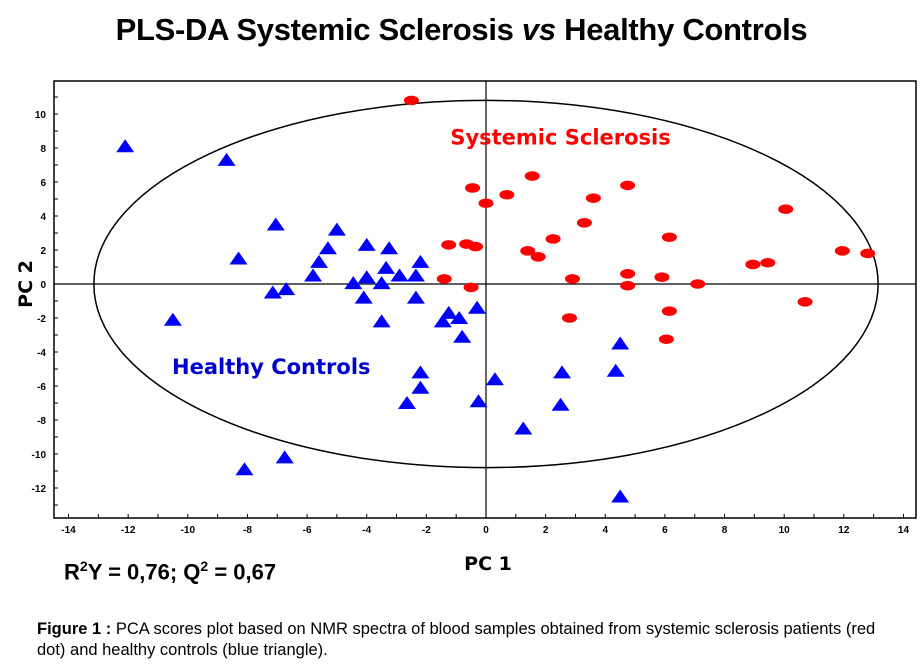 The width and height of the screenshot is (923, 672). Describe the element at coordinates (128, 530) in the screenshot. I see `x-tick-label: -12` at that location.